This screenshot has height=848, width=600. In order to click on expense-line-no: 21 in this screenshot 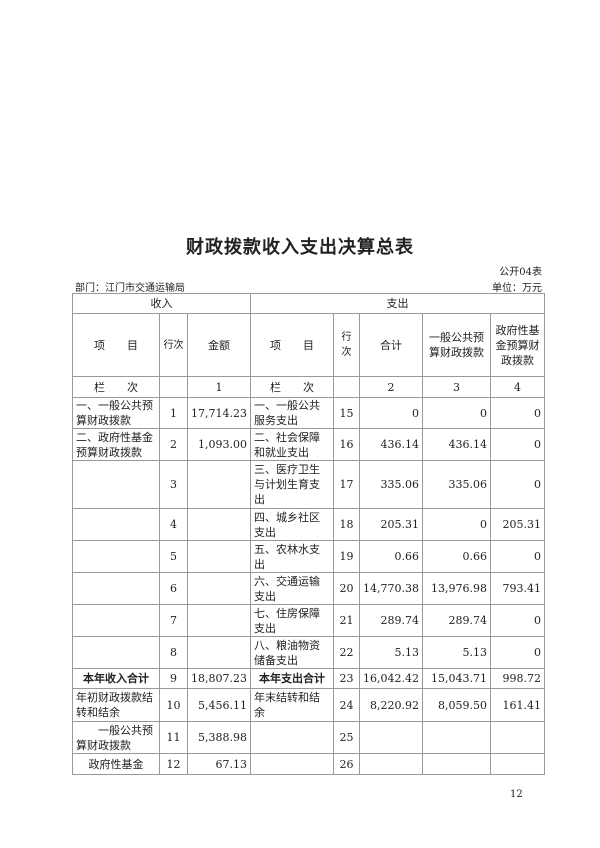, I will do `click(346, 620)`.